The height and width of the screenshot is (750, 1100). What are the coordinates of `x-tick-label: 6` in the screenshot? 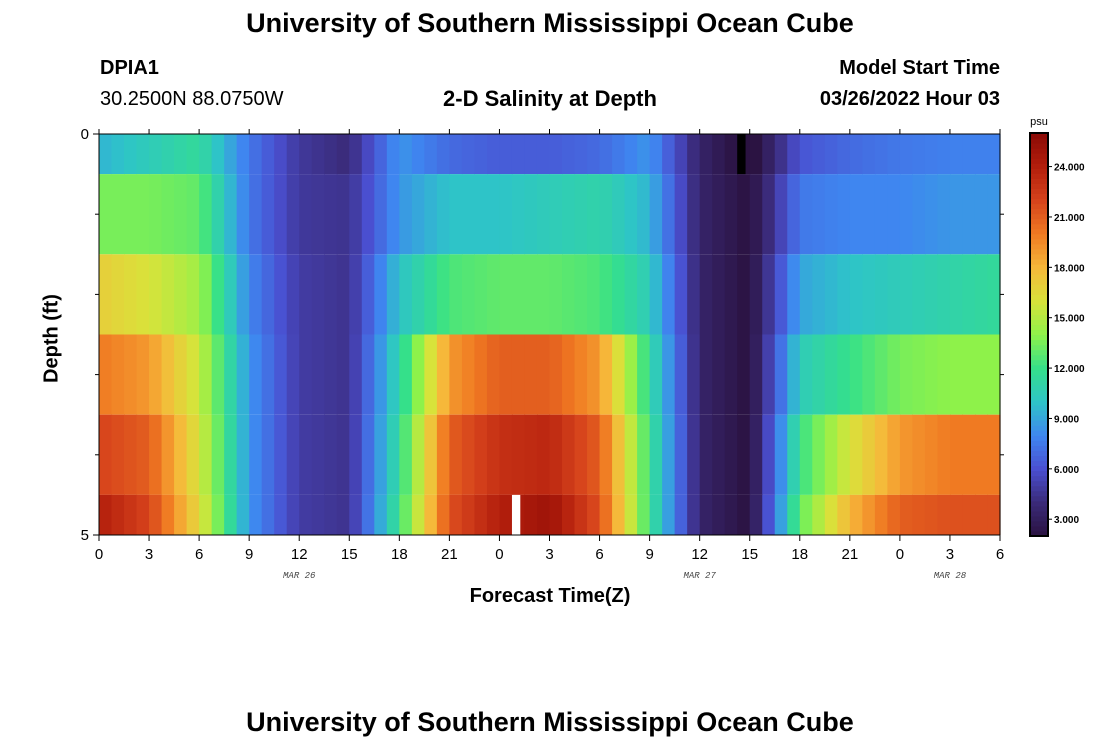 It's located at (1000, 554).